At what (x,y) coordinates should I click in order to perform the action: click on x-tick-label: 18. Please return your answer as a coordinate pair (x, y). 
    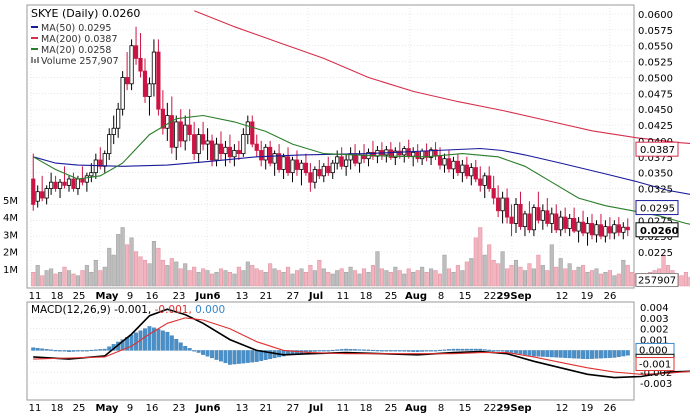
    Looking at the image, I should click on (366, 296).